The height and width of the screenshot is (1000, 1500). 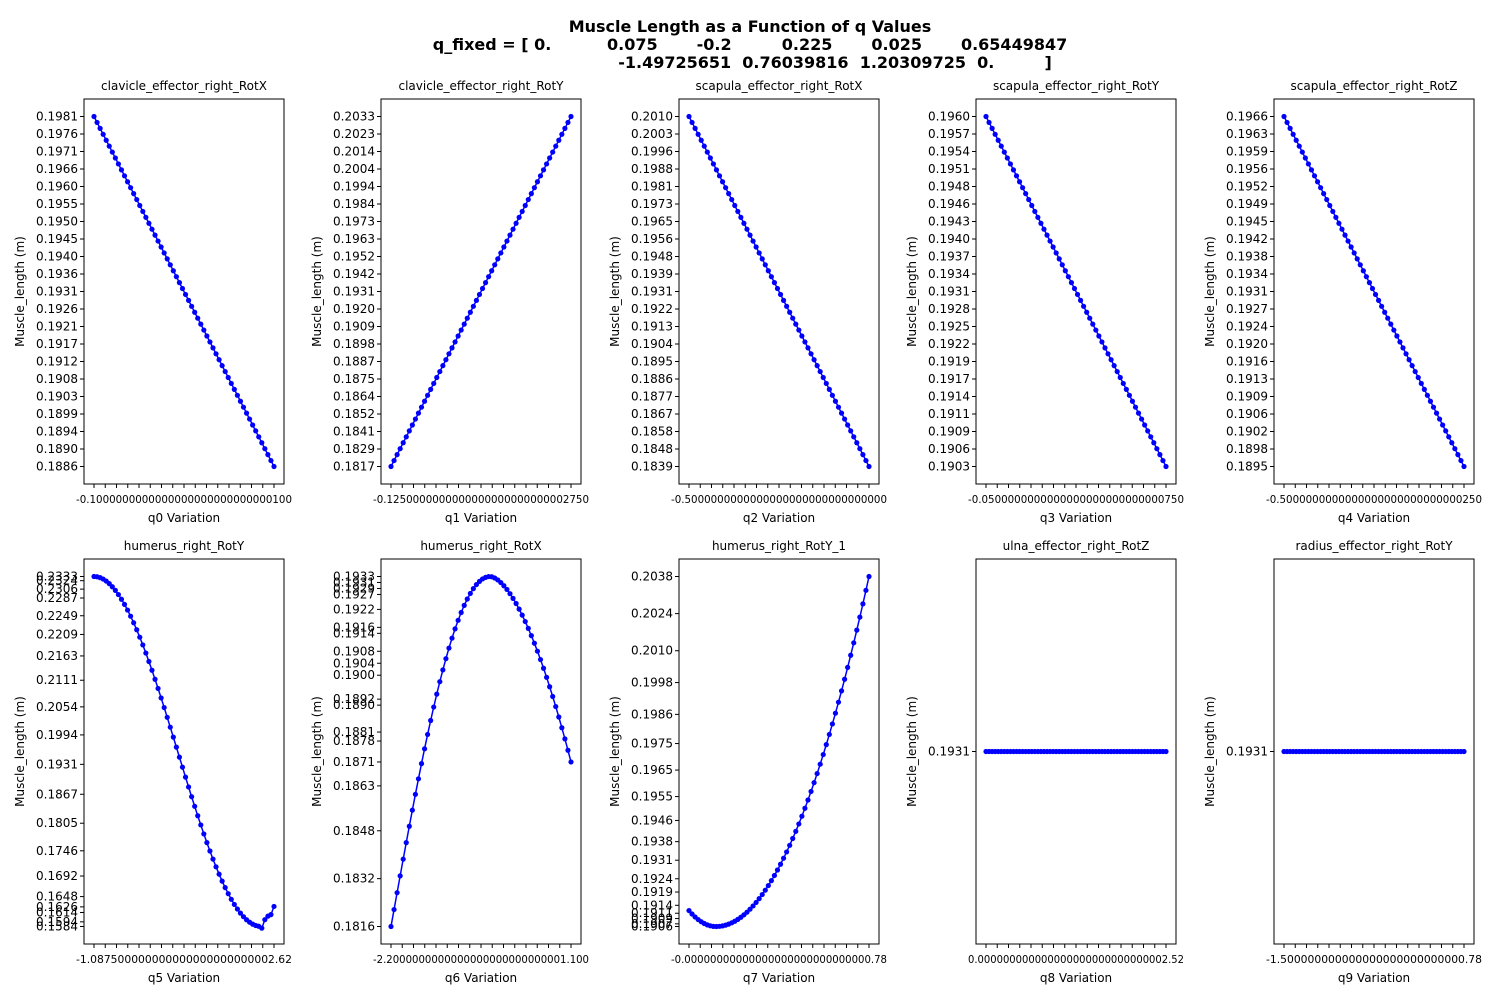 What do you see at coordinates (652, 842) in the screenshot?
I see `y-tick-label: 0.1938` at bounding box center [652, 842].